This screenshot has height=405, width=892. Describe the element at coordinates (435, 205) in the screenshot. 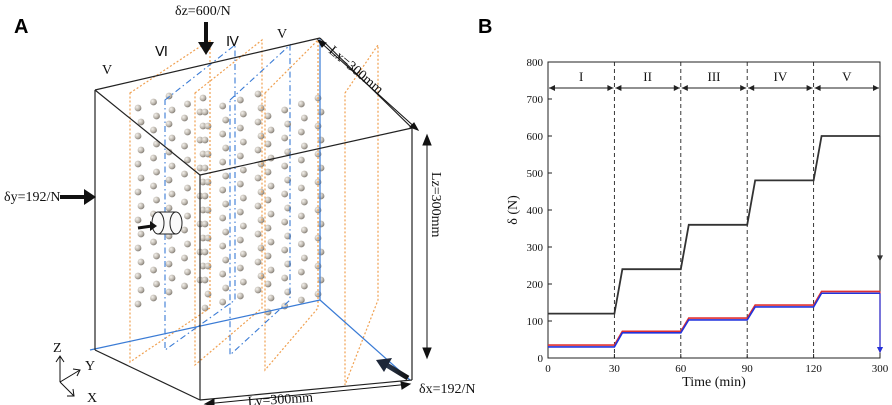

I see `lz-dimension-label: Lz=300mm` at that location.